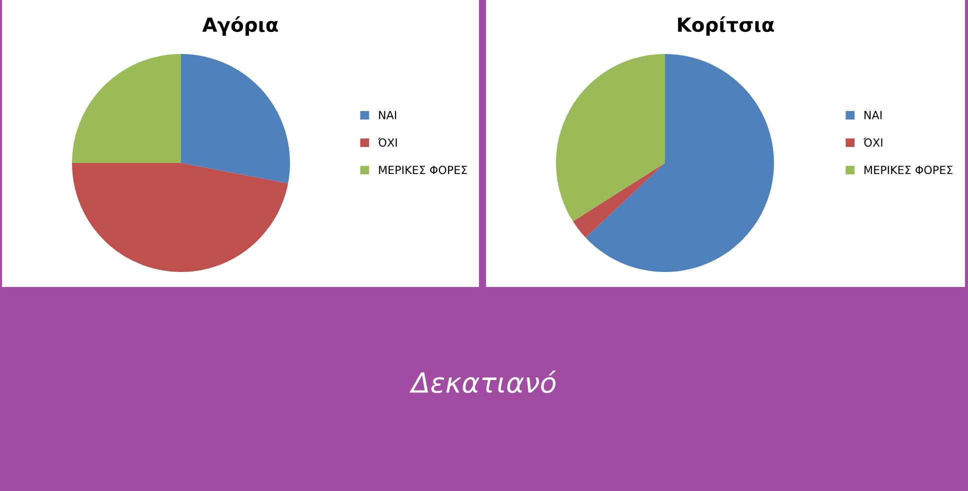  I want to click on chart-title: Αγόρια, so click(240, 26).